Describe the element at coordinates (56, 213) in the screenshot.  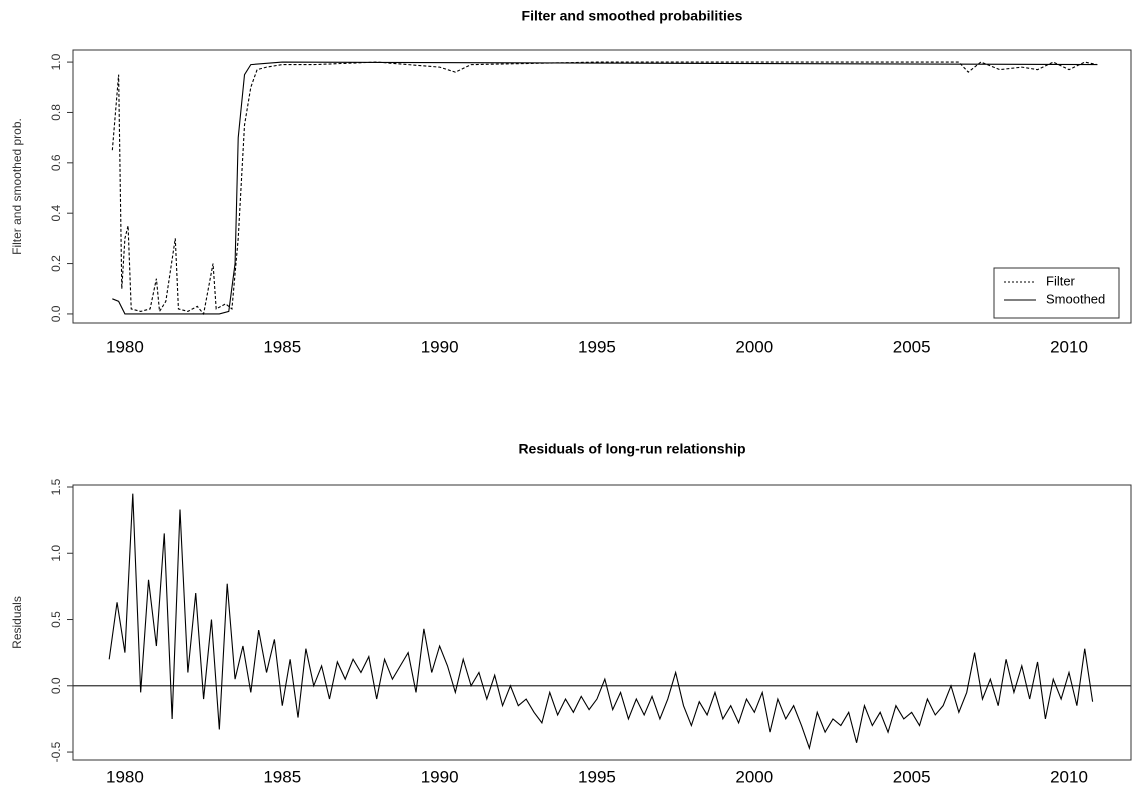
I see `y-tick-label: 0.4` at that location.